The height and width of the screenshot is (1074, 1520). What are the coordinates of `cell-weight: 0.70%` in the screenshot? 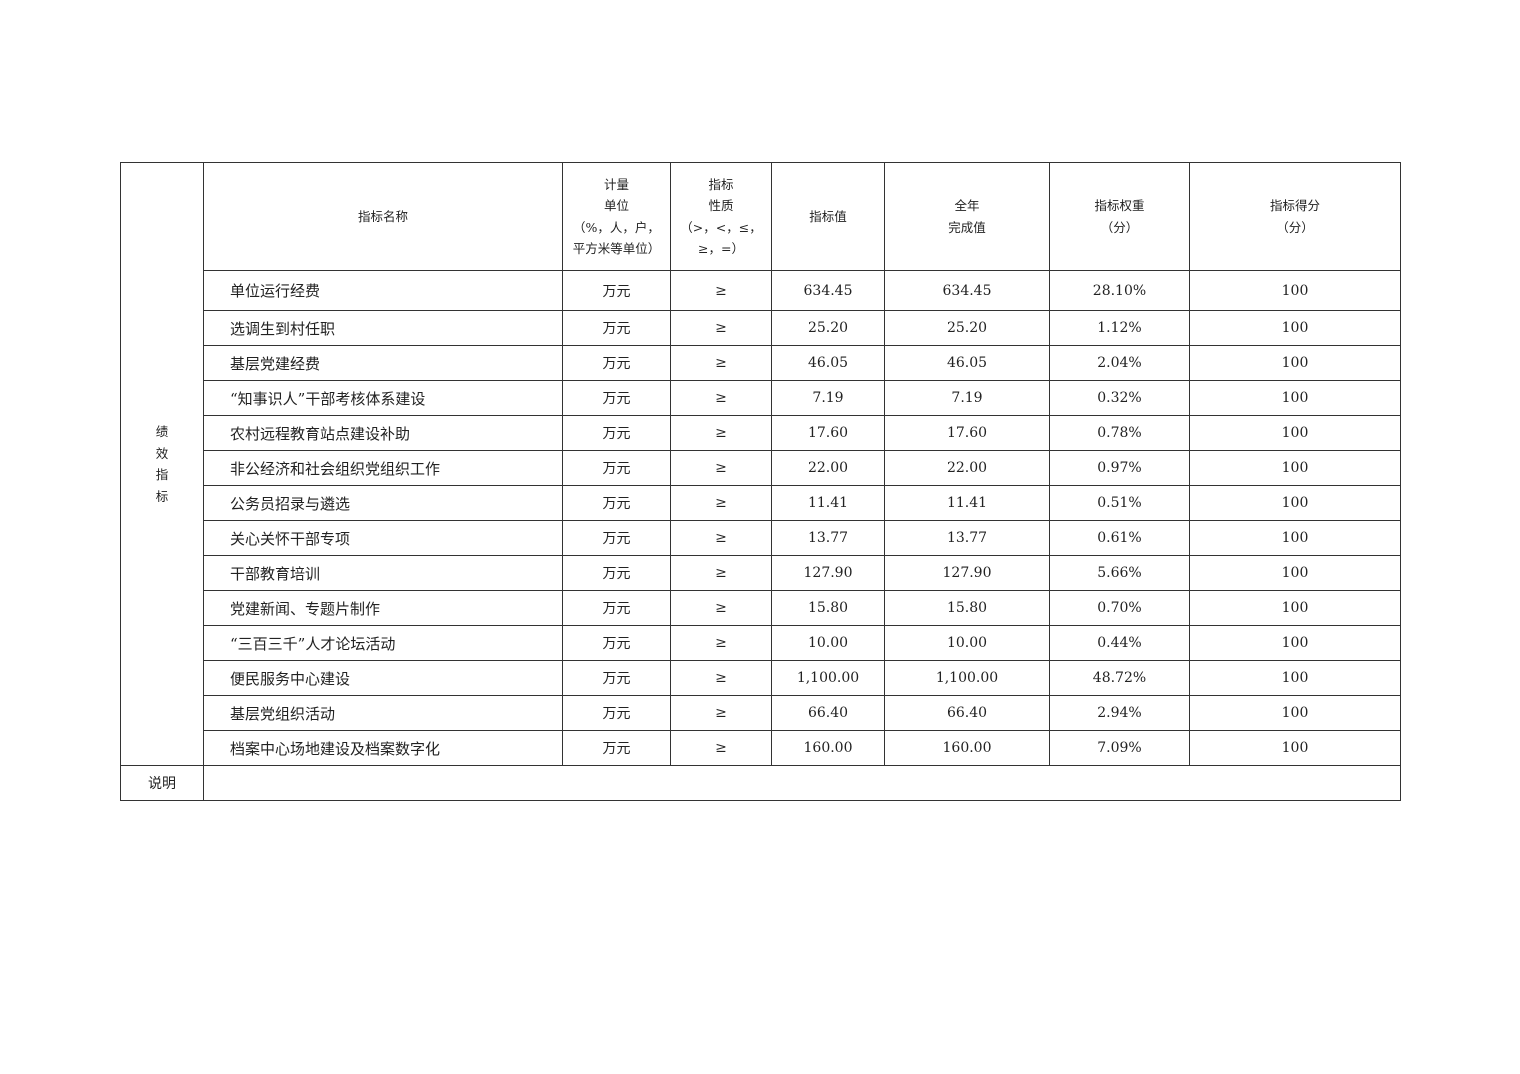 It's located at (1119, 608).